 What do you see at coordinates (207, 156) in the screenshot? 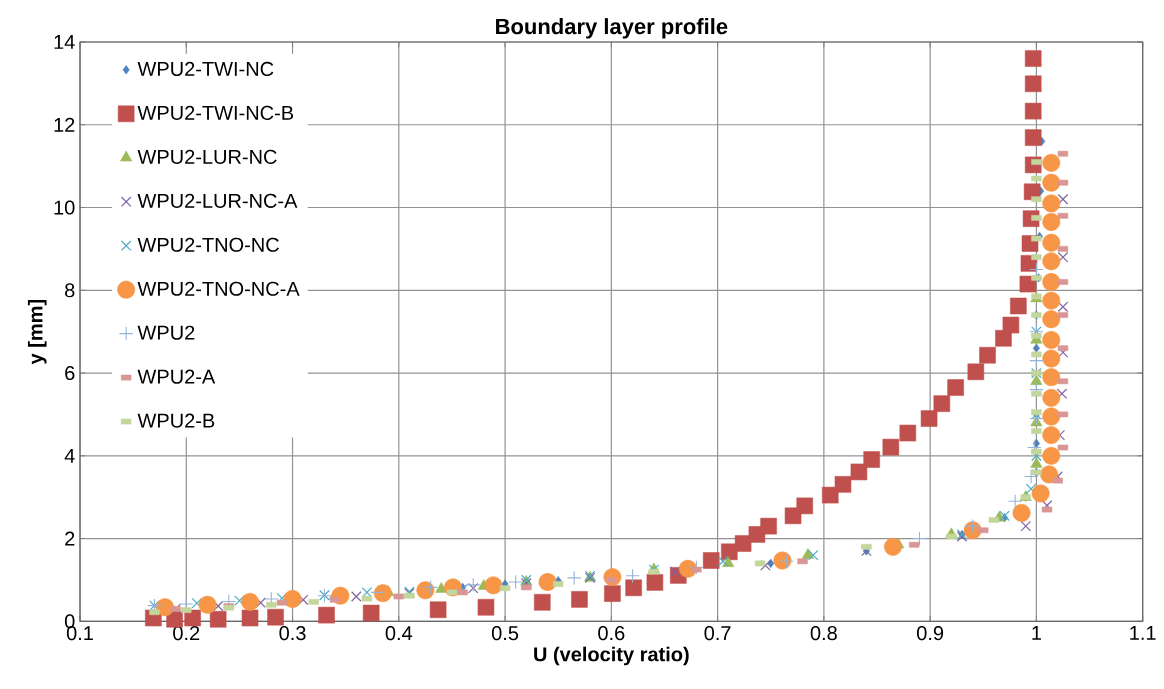
I see `legend-label: WPU2-LUR-NC` at bounding box center [207, 156].